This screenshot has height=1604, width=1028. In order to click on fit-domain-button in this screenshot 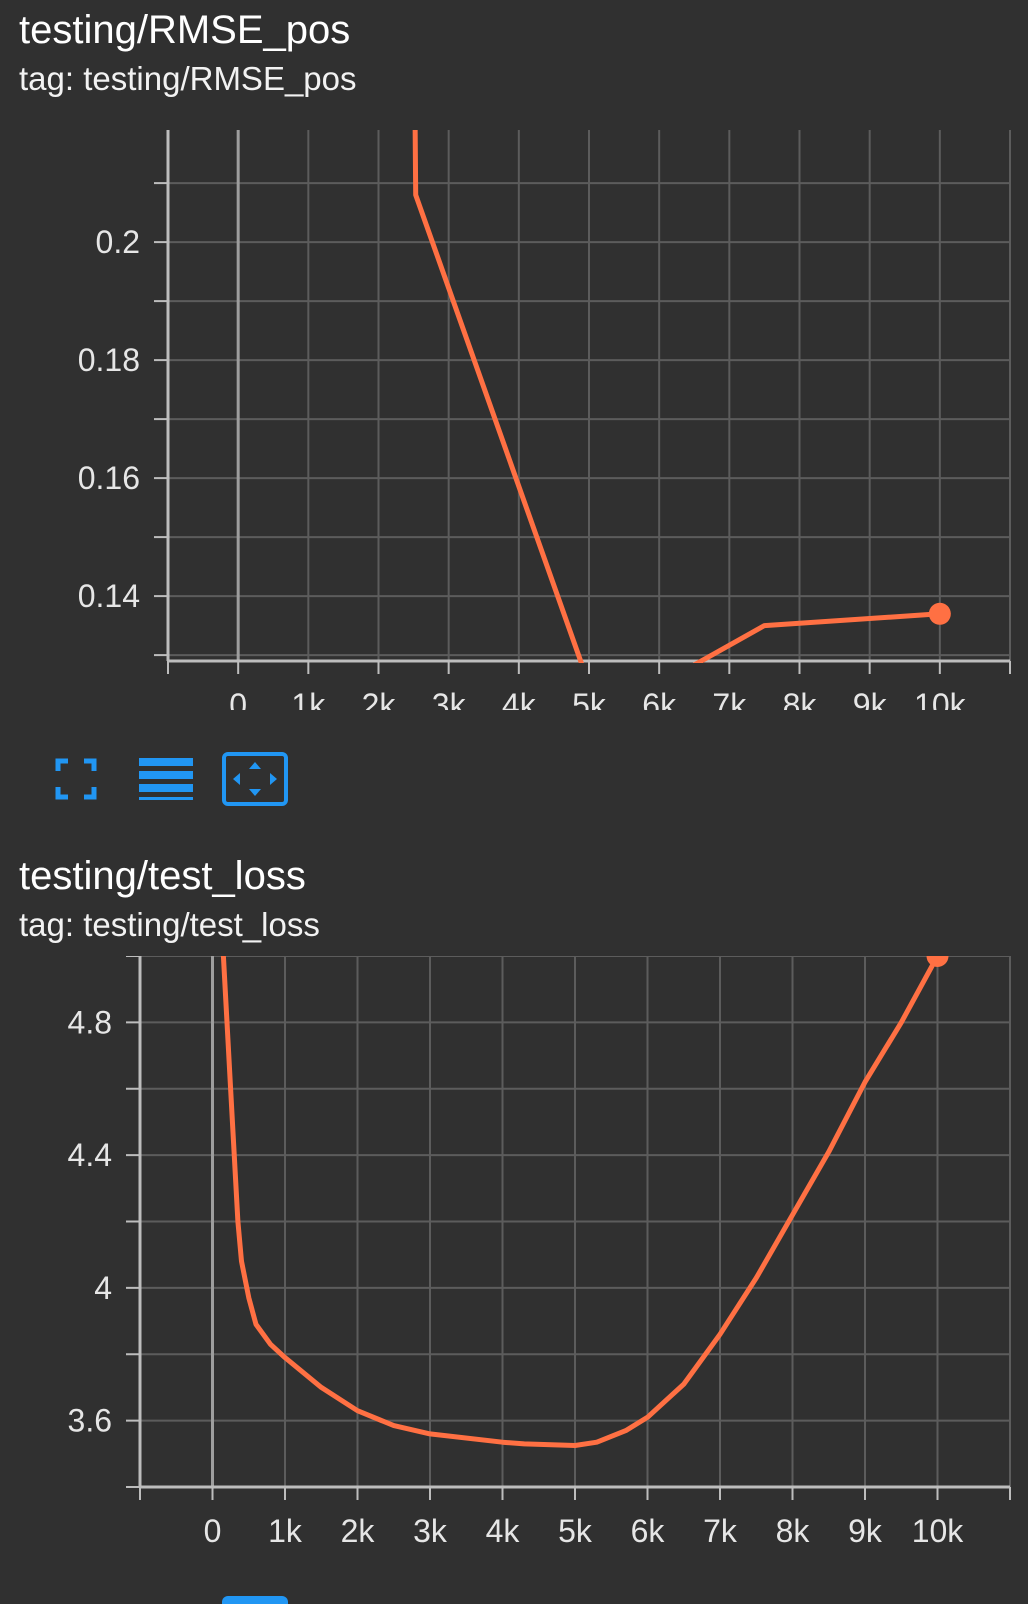, I will do `click(255, 779)`.